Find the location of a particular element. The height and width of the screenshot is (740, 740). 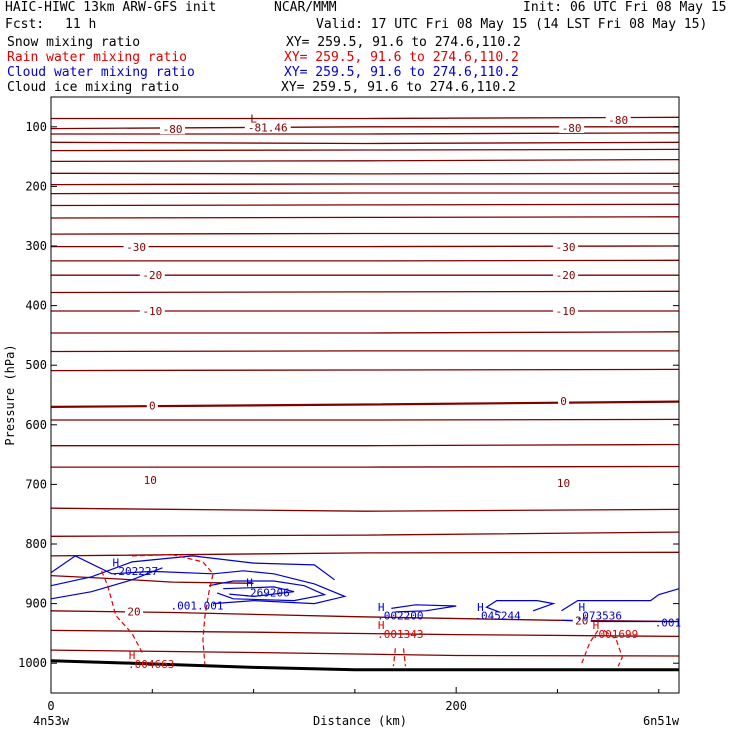

isotherm-label: -10 is located at coordinates (566, 311).